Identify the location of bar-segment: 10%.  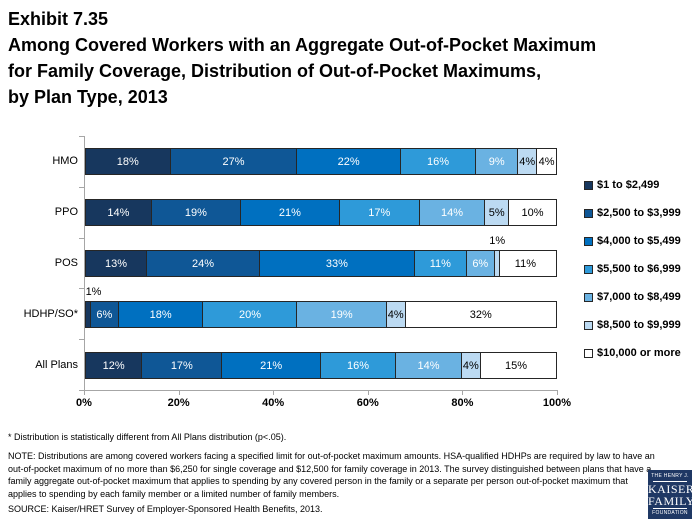
(532, 212).